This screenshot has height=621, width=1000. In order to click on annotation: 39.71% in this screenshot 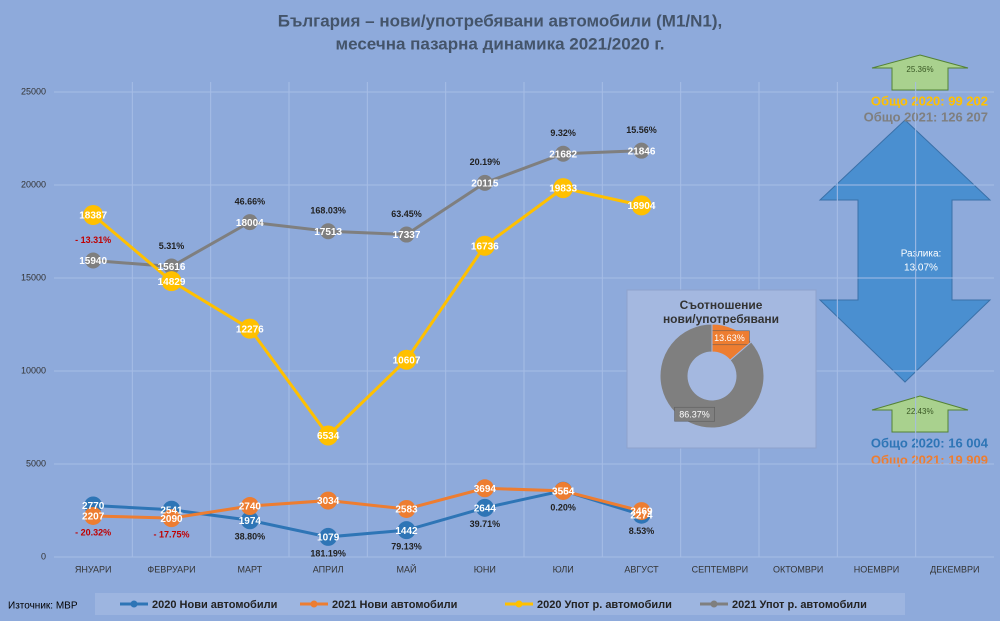, I will do `click(485, 524)`.